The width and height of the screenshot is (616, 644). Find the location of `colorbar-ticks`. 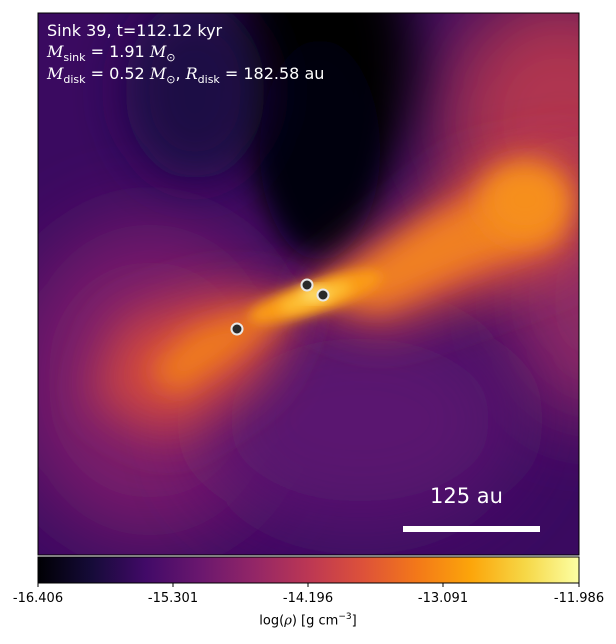

colorbar-ticks is located at coordinates (308, 585).